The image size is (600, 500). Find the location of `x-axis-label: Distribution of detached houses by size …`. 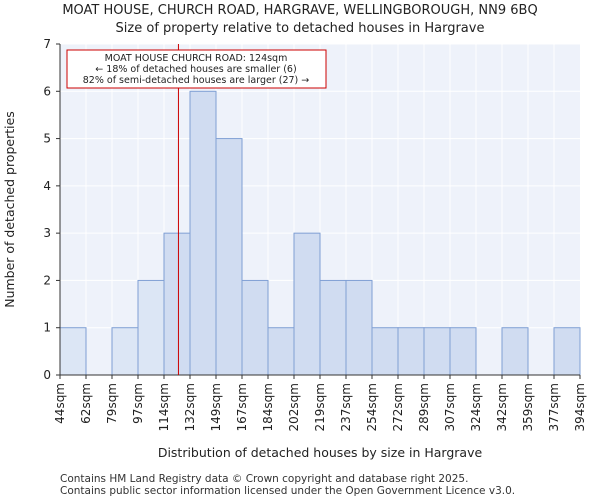

x-axis-label: Distribution of detached houses by size … is located at coordinates (320, 452).